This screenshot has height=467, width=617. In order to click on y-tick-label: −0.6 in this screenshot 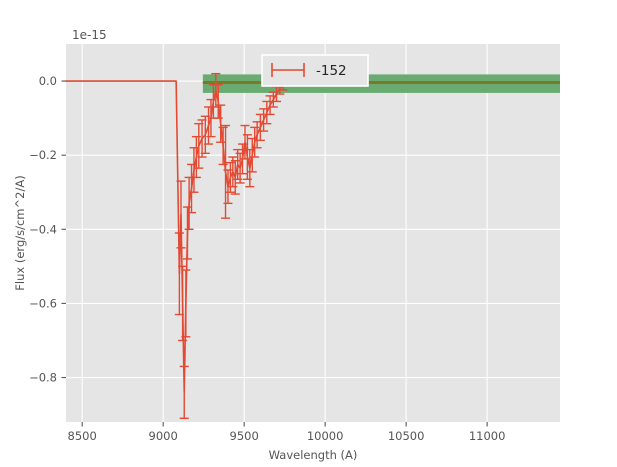, I will do `click(43, 303)`.